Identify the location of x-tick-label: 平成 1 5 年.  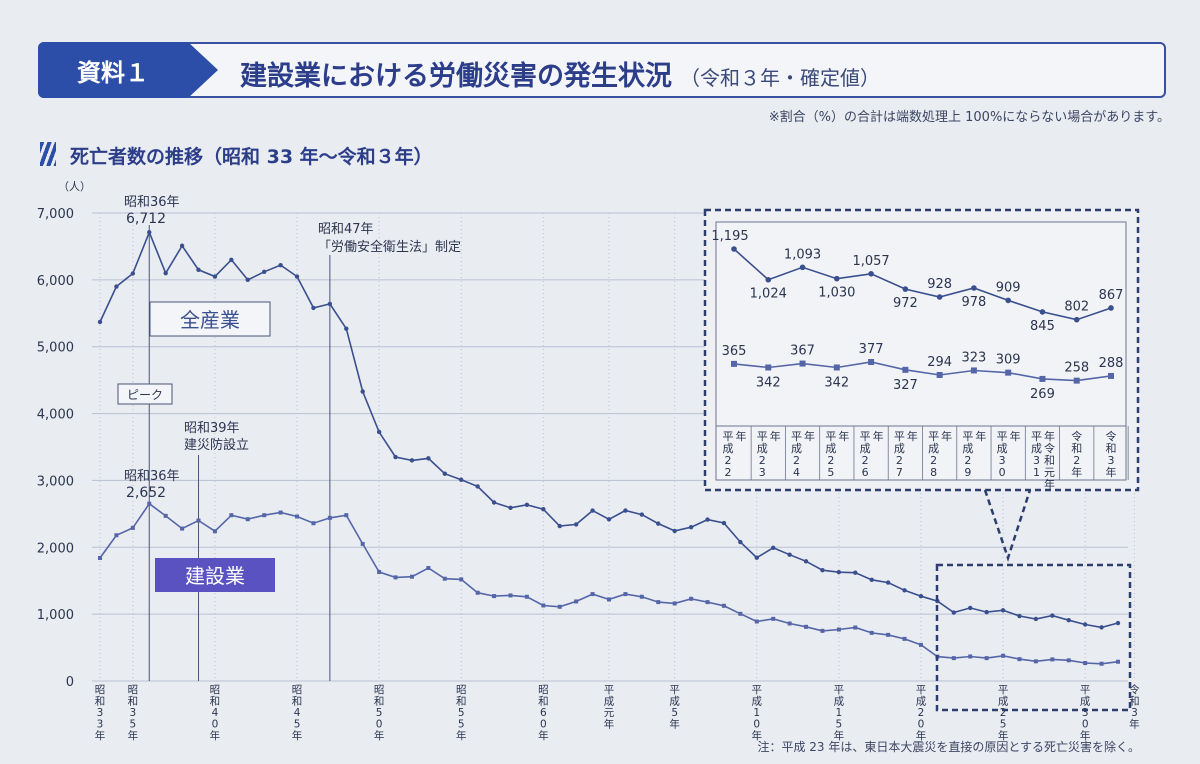
(839, 713).